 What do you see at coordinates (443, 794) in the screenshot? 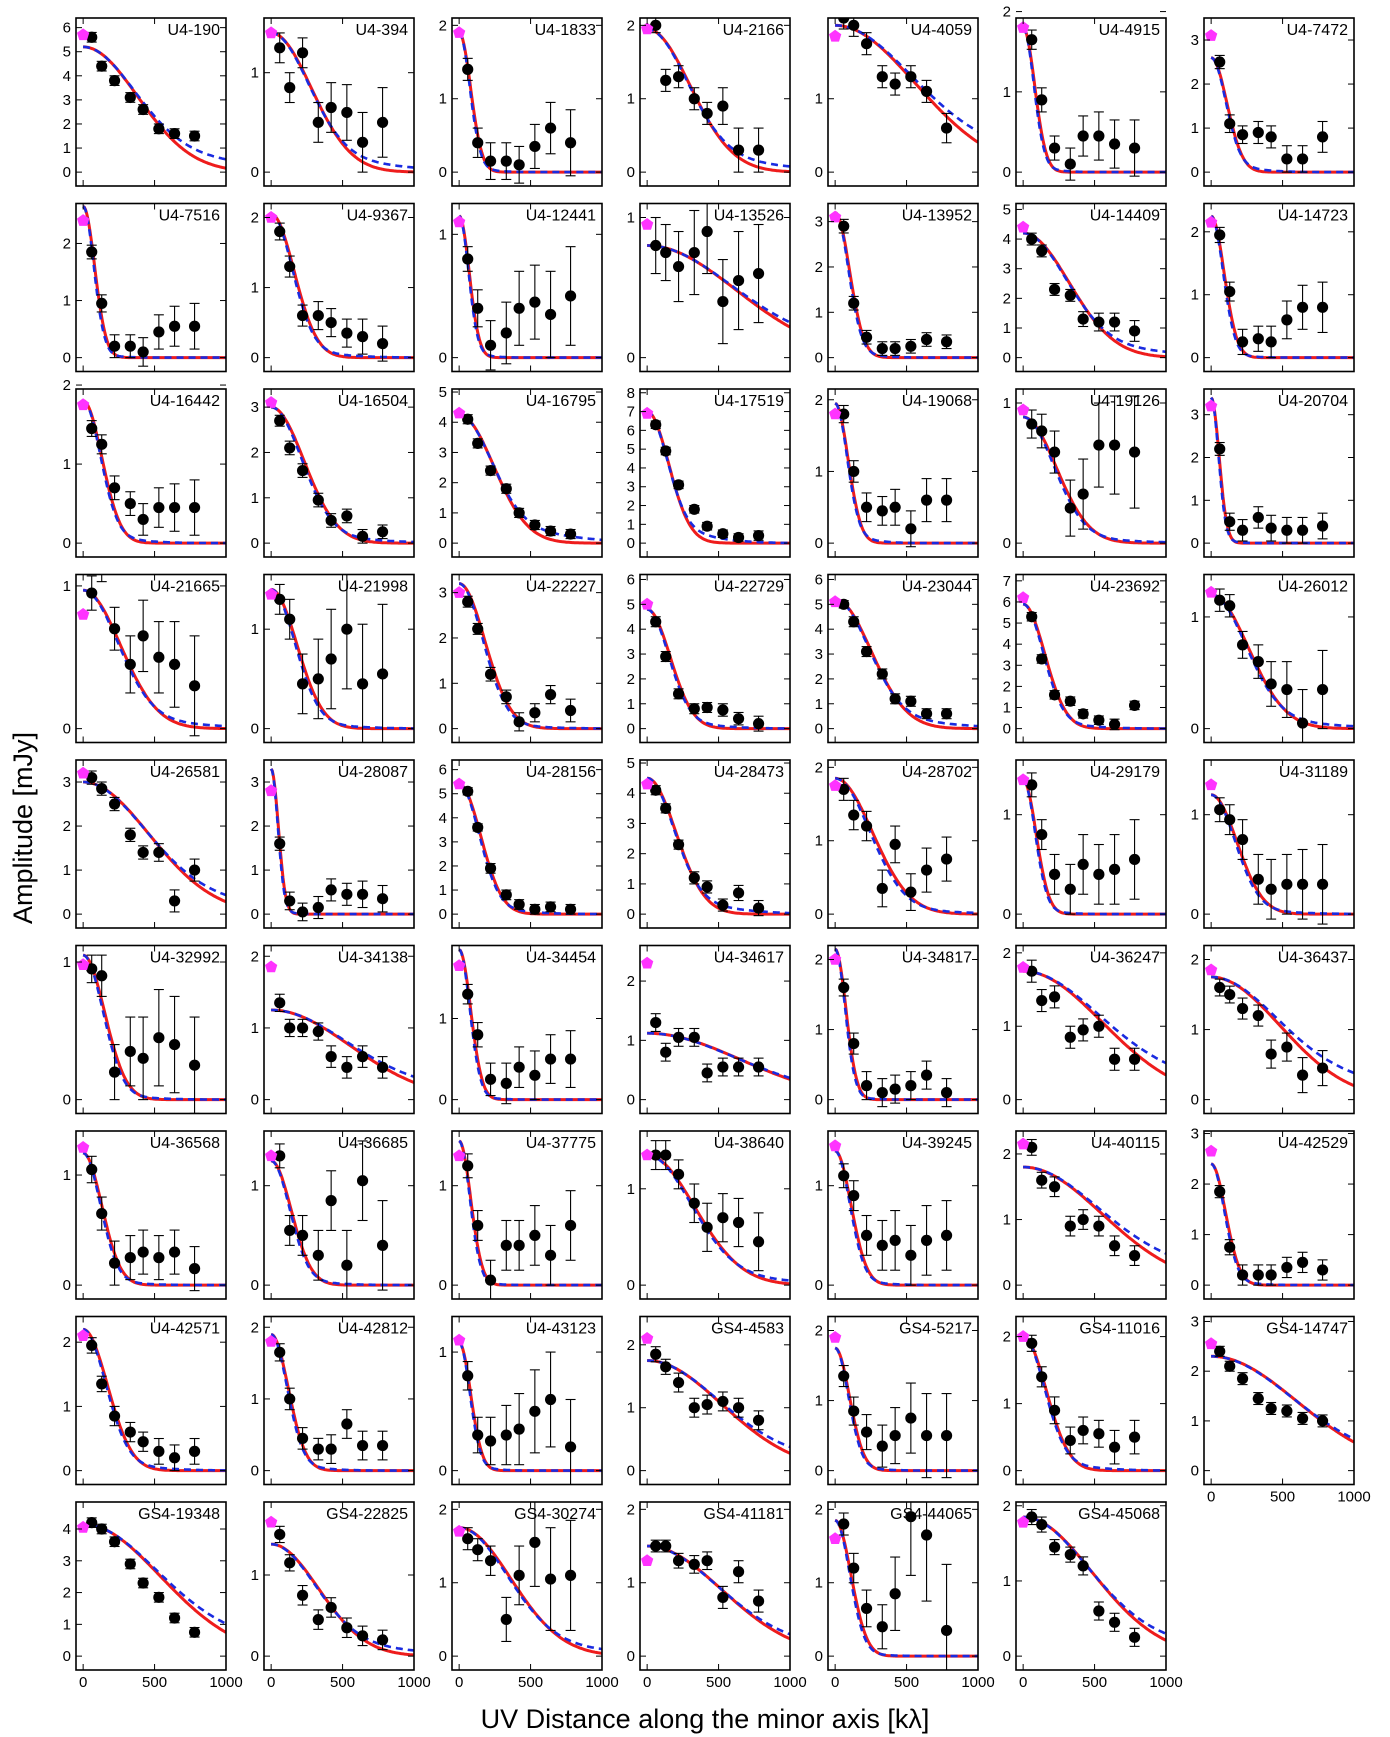
I see `y-tick-label: 5` at bounding box center [443, 794].